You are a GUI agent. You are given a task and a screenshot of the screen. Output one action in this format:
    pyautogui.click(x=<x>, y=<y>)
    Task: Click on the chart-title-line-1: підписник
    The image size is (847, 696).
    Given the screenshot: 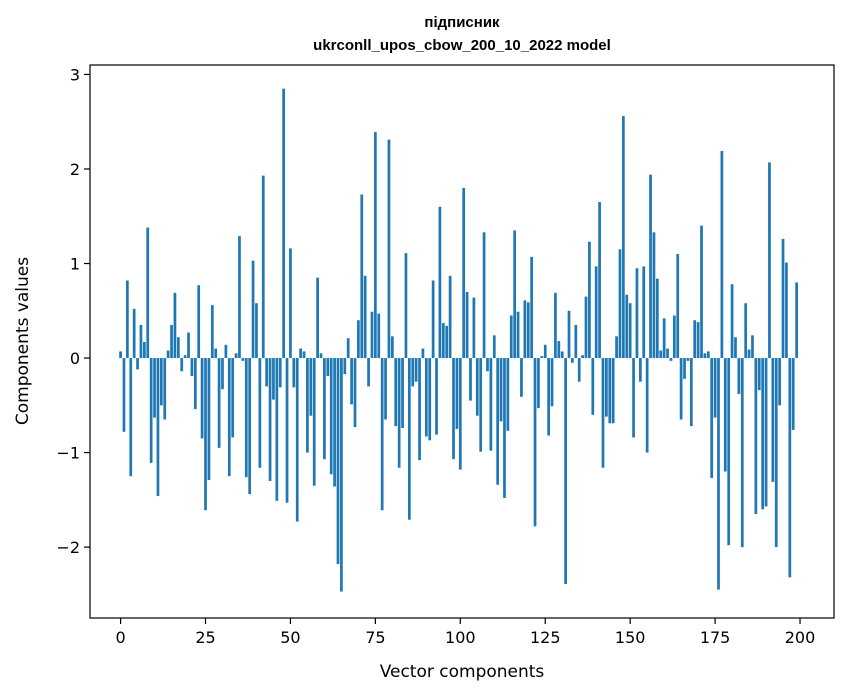 What is the action you would take?
    pyautogui.click(x=462, y=22)
    